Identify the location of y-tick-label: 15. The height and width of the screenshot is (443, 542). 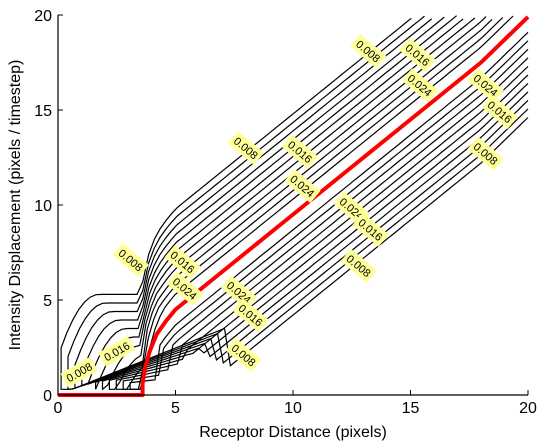
(43, 111).